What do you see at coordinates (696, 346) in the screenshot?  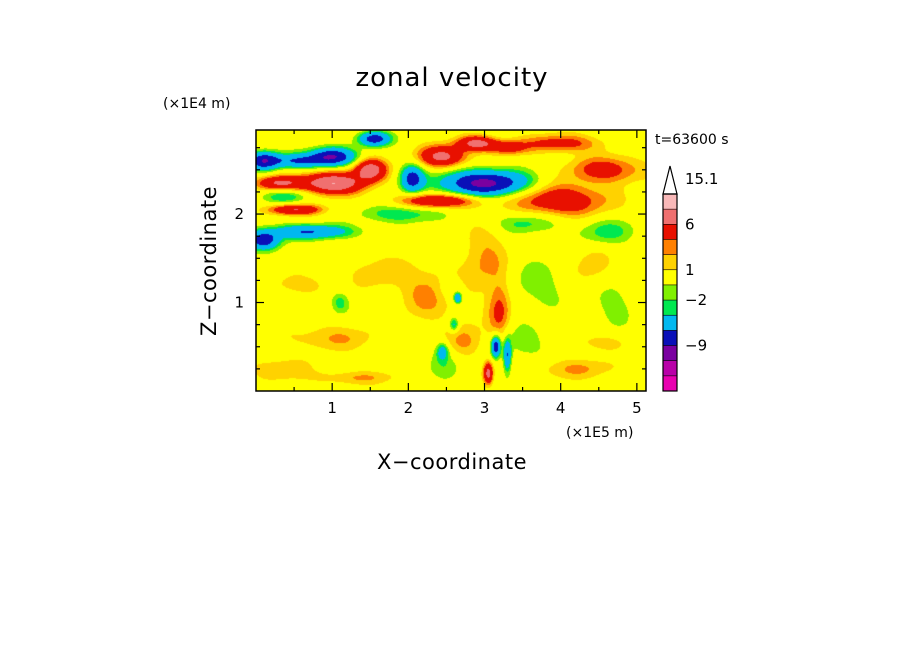 I see `colorbar-label: −9` at bounding box center [696, 346].